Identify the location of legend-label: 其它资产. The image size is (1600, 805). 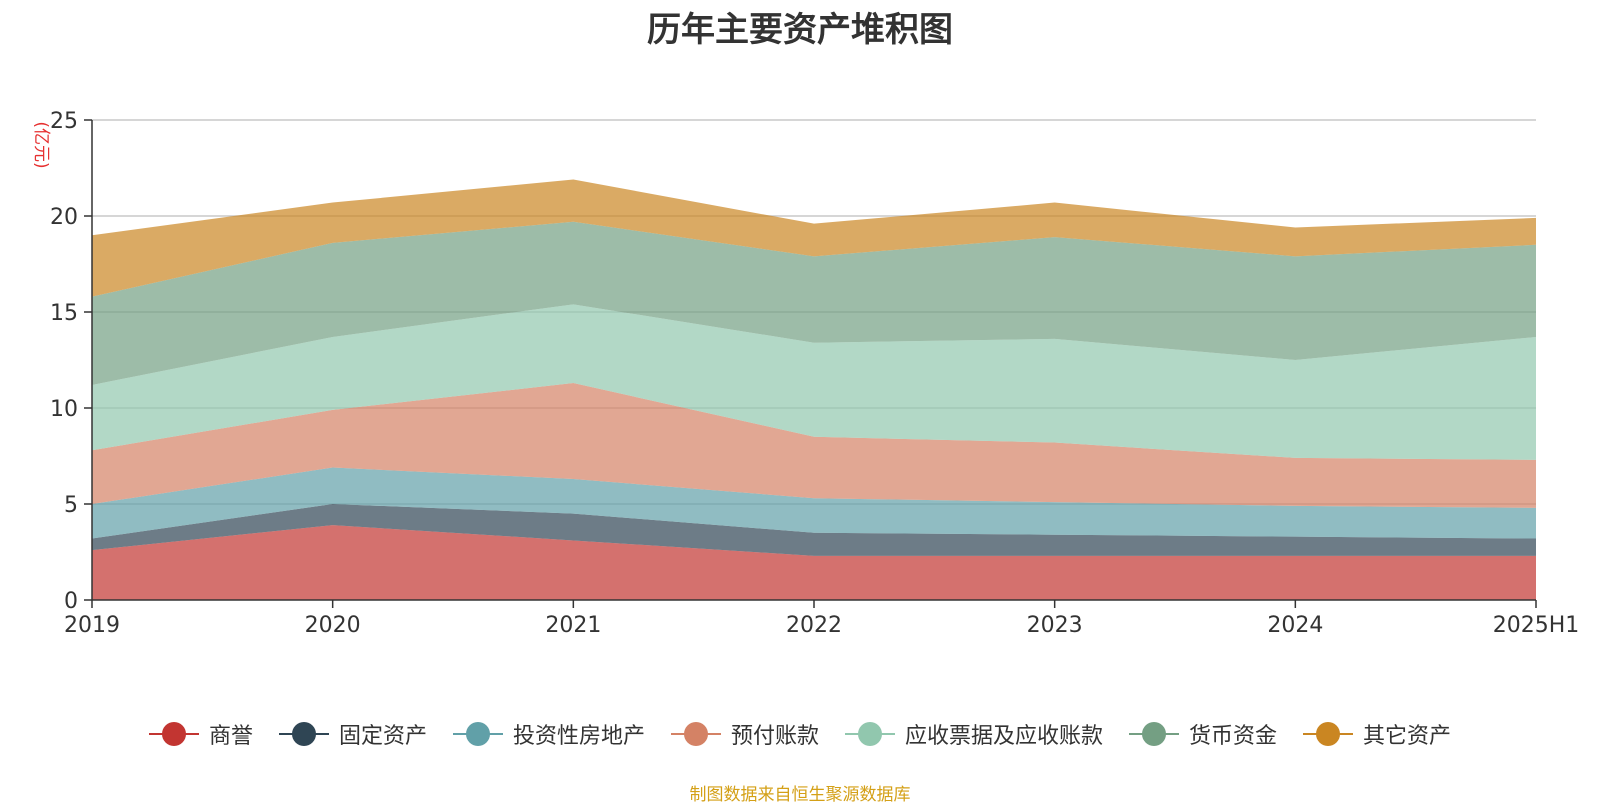
(1407, 736).